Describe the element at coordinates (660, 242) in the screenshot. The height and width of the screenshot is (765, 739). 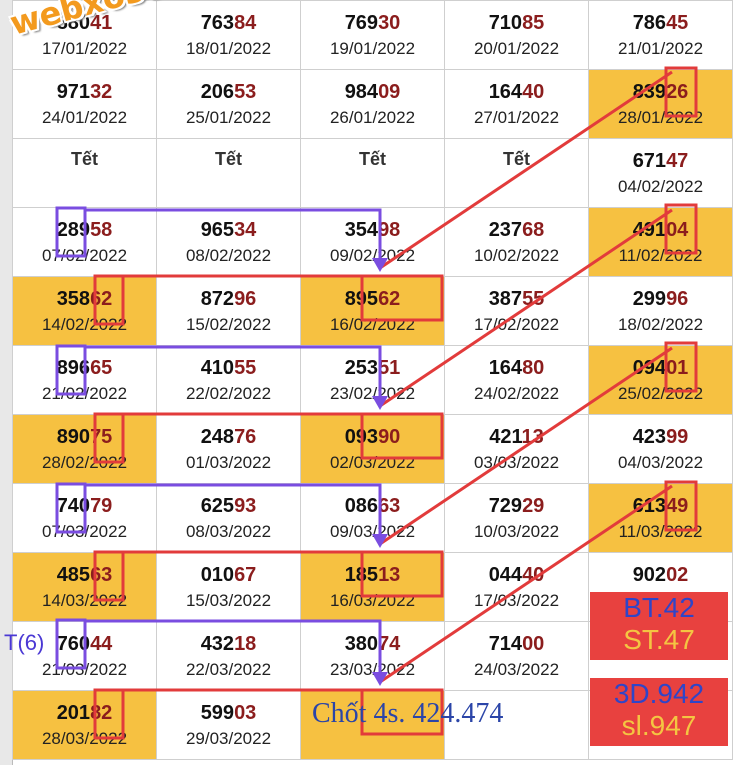
I see `result-cell: 49104 11/02/2022` at that location.